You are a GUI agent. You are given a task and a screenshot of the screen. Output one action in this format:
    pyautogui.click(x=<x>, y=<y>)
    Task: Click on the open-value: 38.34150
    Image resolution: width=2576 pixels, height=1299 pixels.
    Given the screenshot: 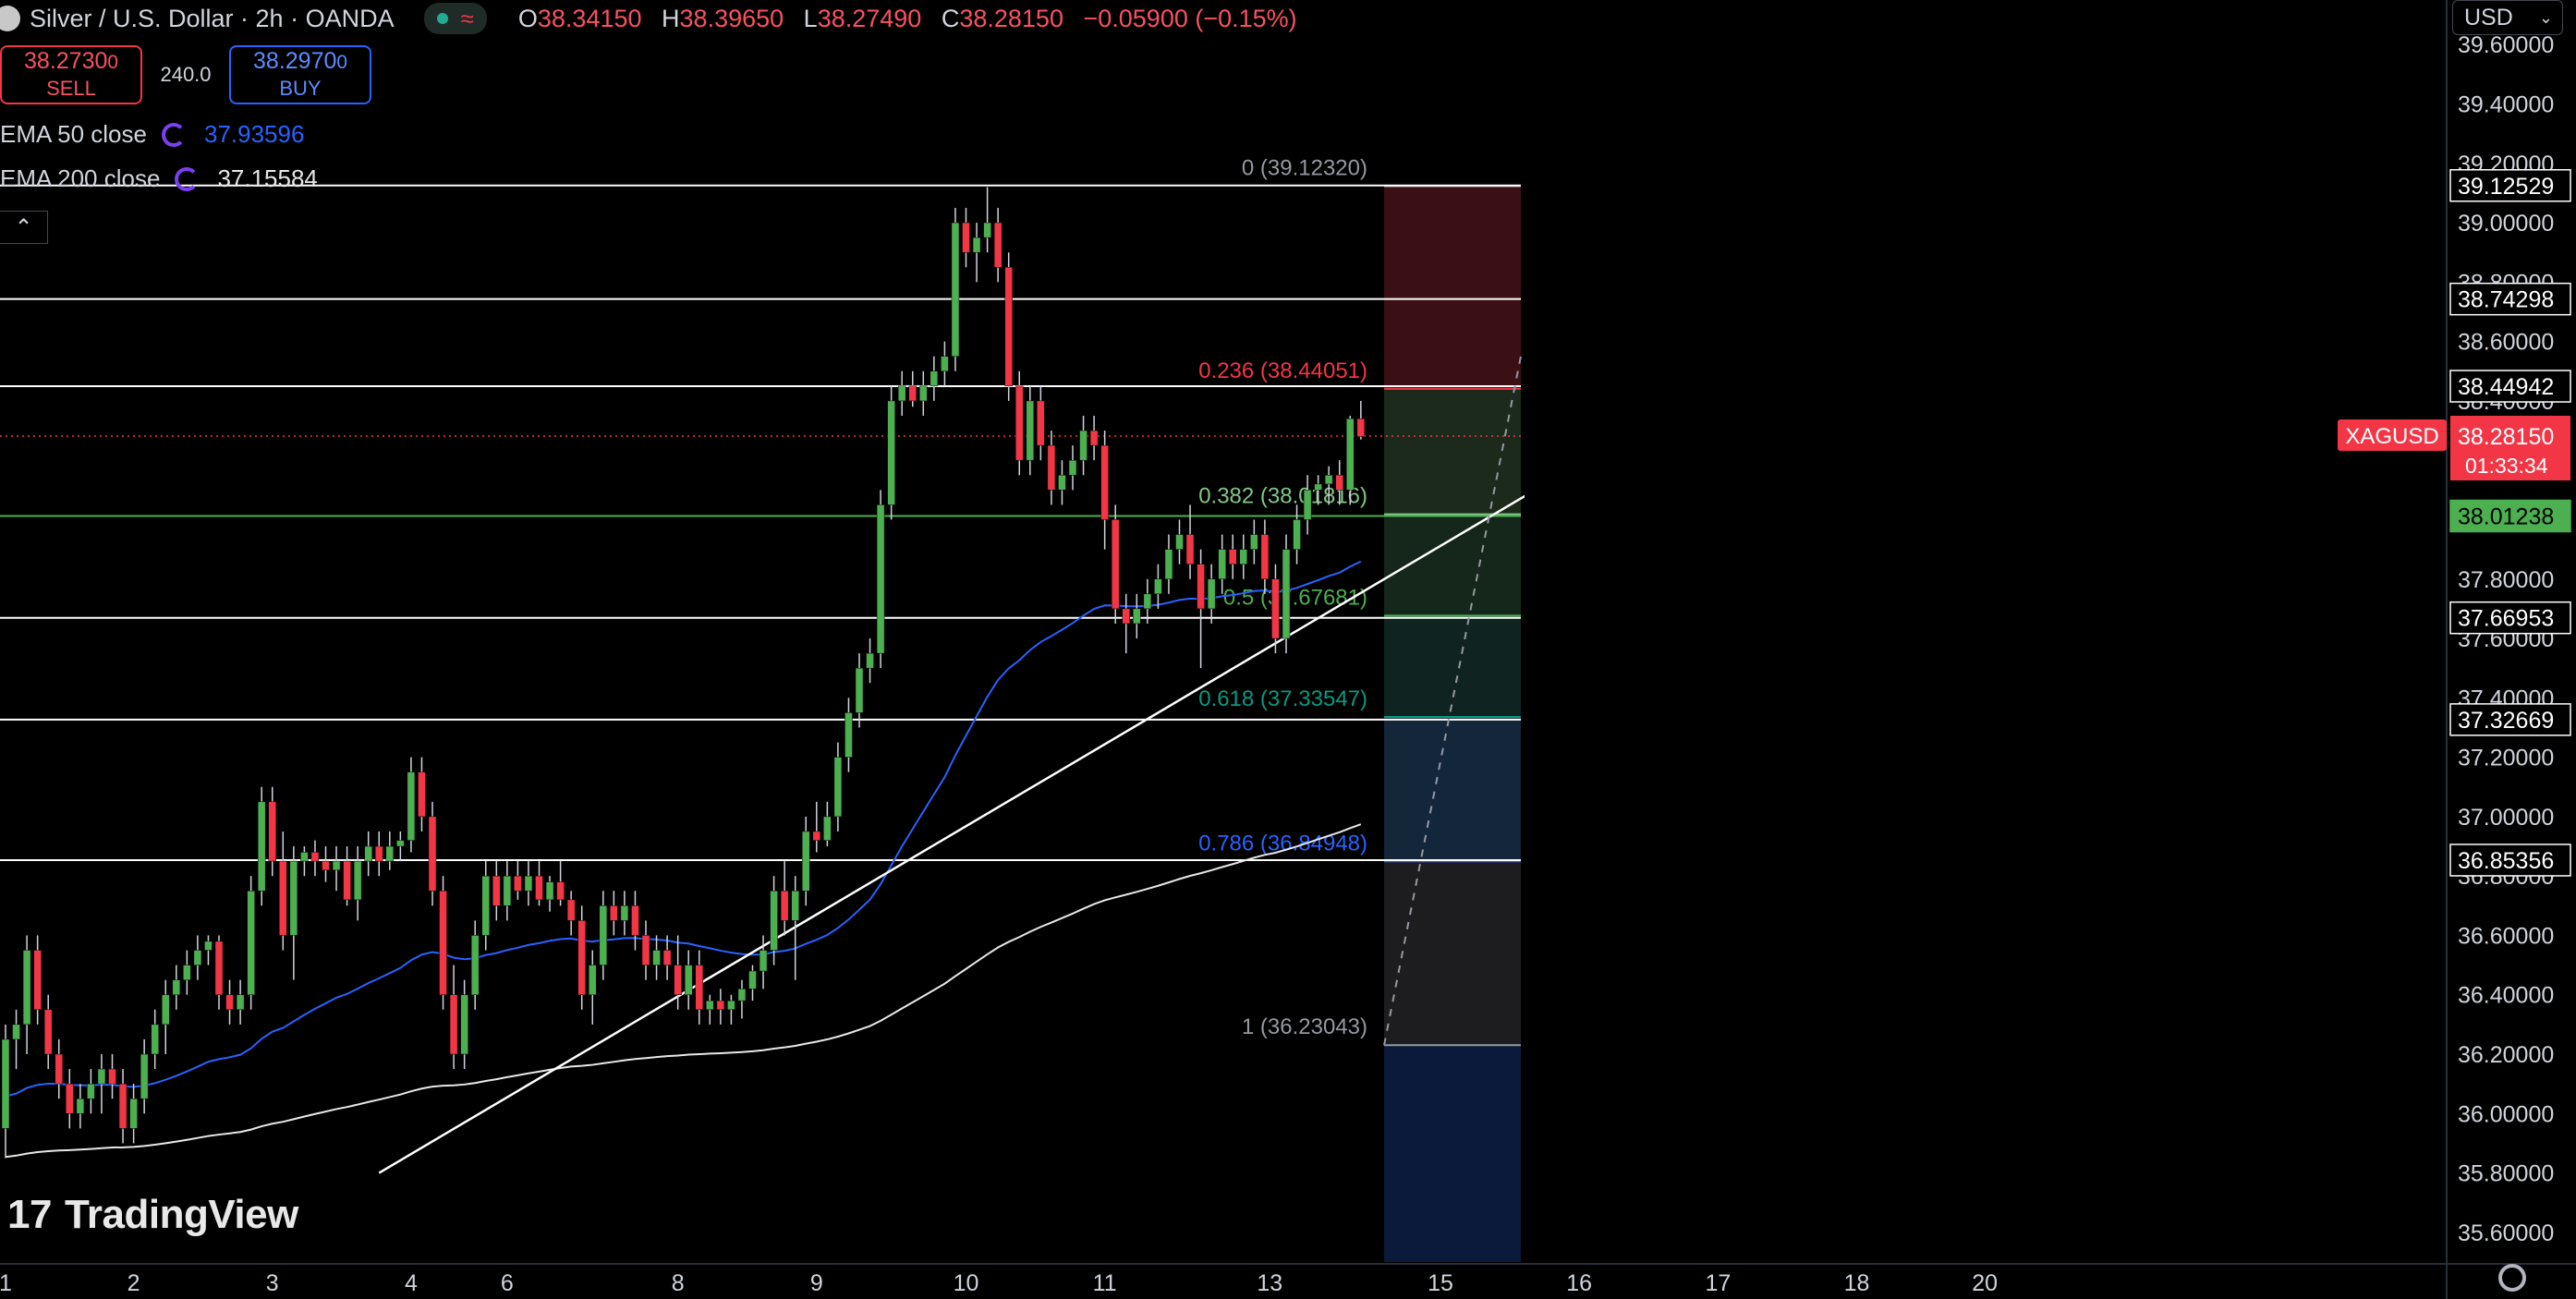 What is the action you would take?
    pyautogui.click(x=589, y=18)
    